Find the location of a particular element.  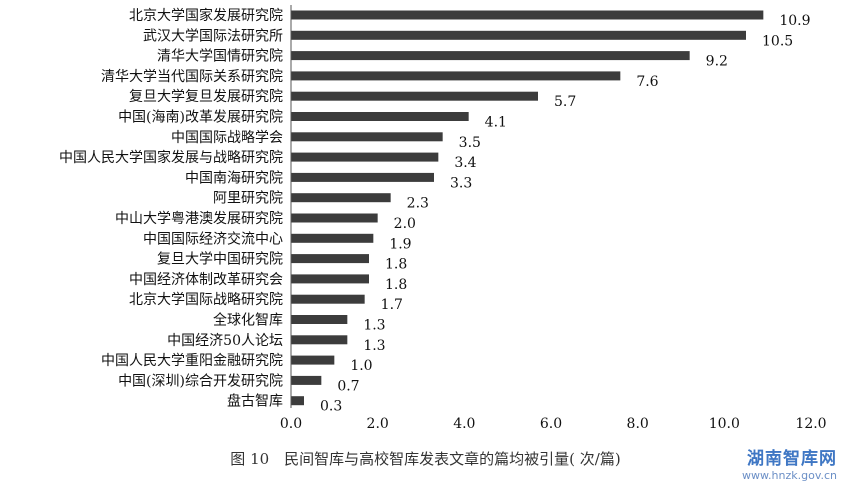

category-label-14: 北京大学国际战略研究院 is located at coordinates (206, 300).